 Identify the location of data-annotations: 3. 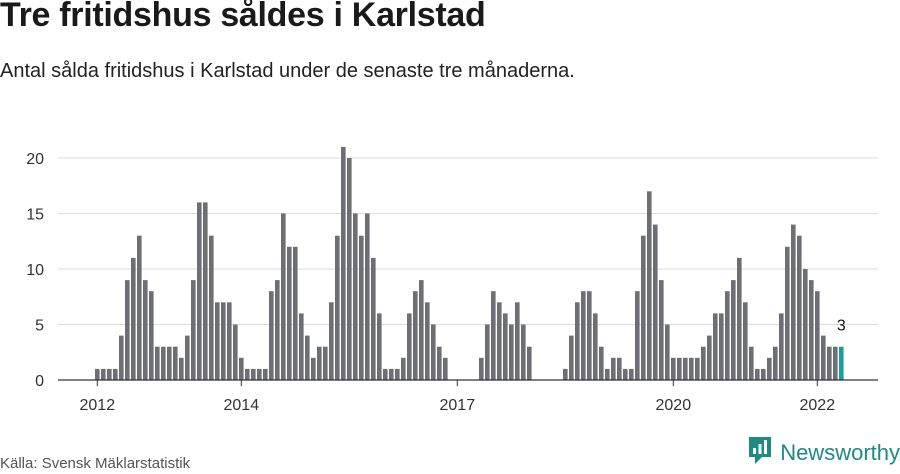
(841, 326).